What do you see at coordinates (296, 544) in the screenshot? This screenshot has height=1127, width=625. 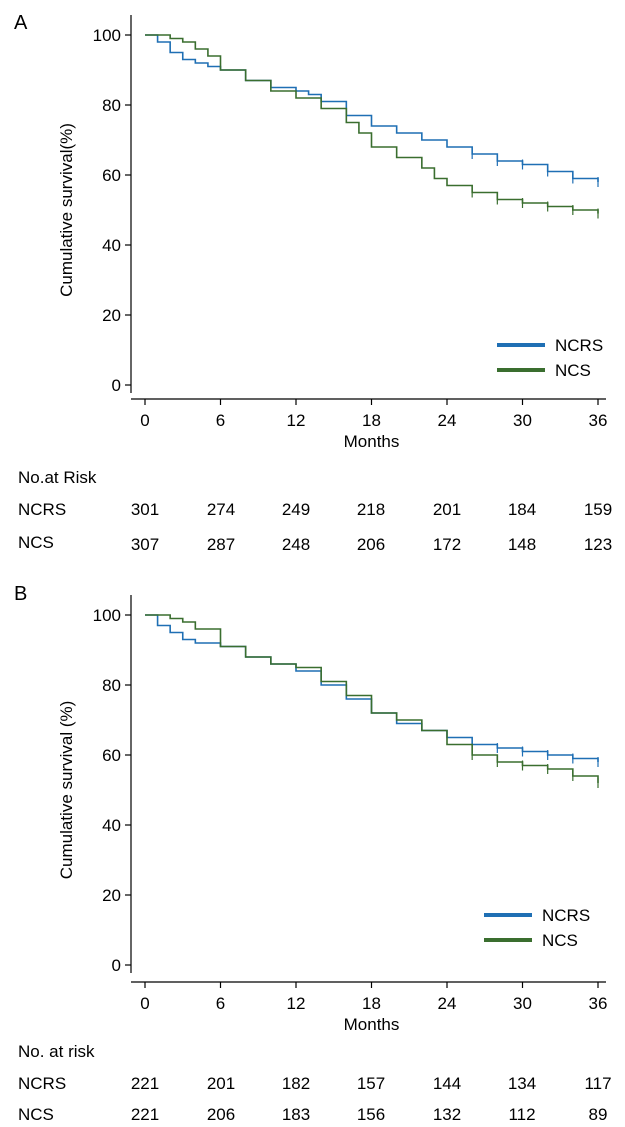 I see `risk-count: 248` at bounding box center [296, 544].